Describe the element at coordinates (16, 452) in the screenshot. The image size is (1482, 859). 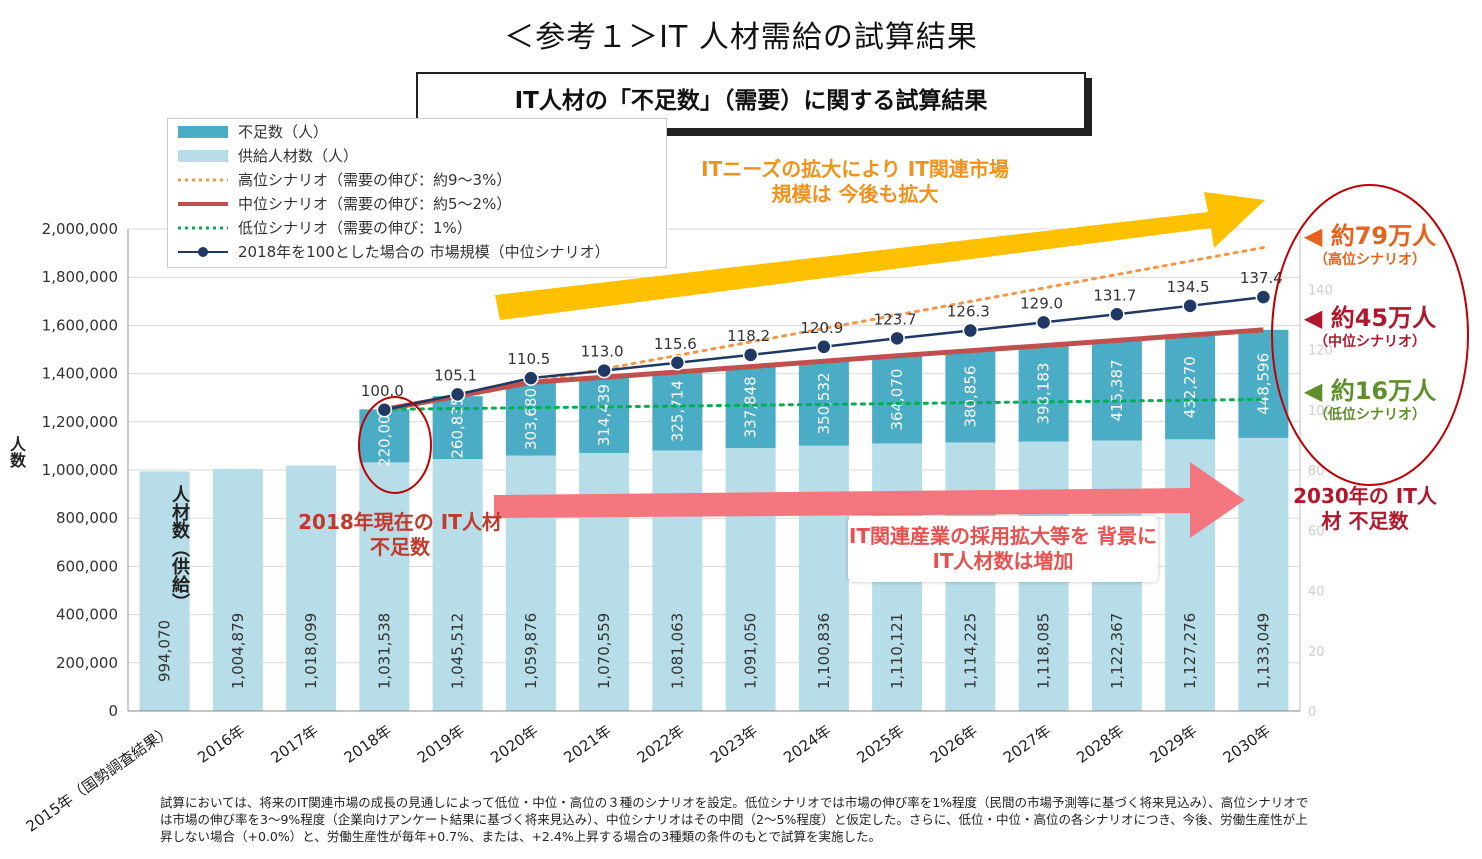
I see `y-axis-title: 人数` at that location.